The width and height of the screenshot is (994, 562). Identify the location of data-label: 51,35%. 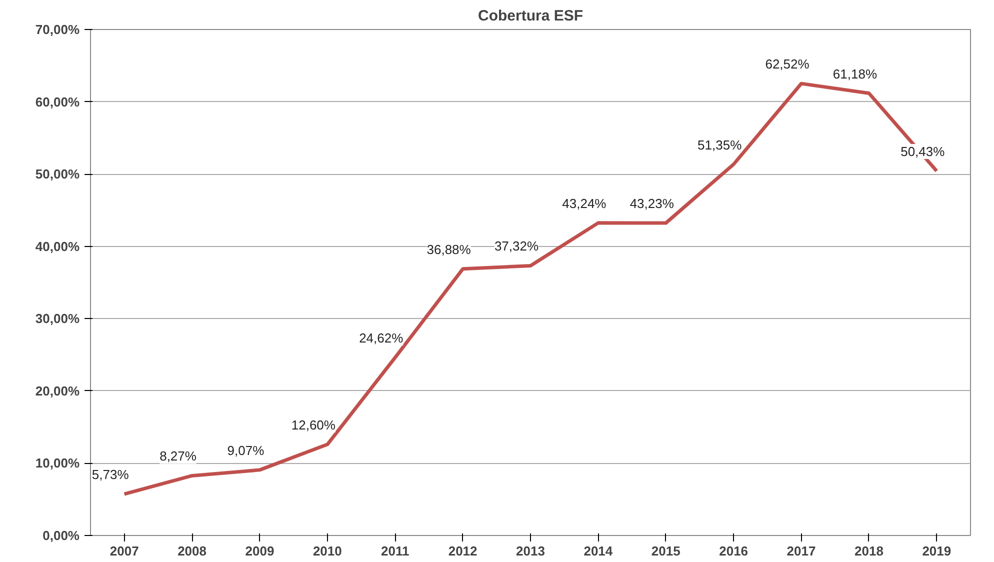
(720, 144).